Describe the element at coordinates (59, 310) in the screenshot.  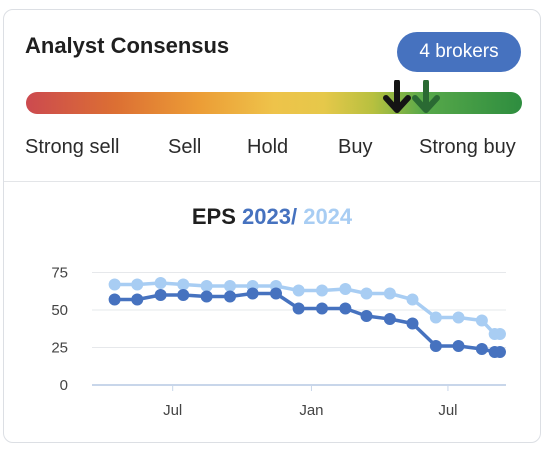
I see `y-tick-label: 50` at that location.